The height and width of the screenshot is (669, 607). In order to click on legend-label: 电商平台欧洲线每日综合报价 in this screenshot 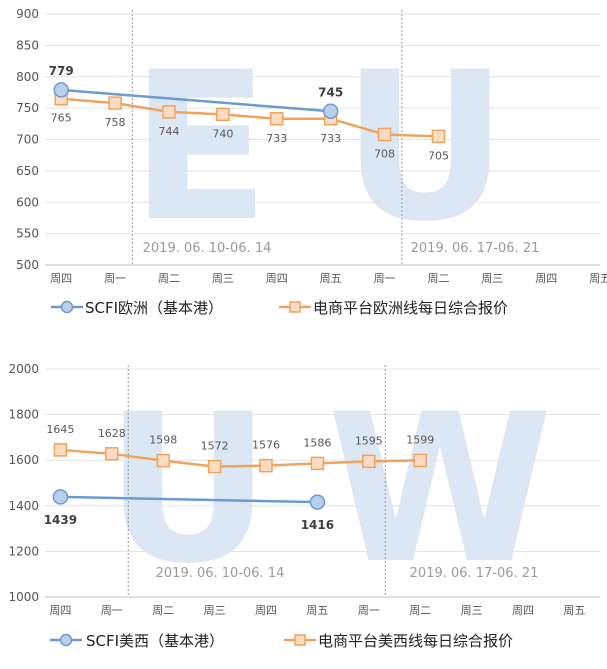, I will do `click(410, 308)`.